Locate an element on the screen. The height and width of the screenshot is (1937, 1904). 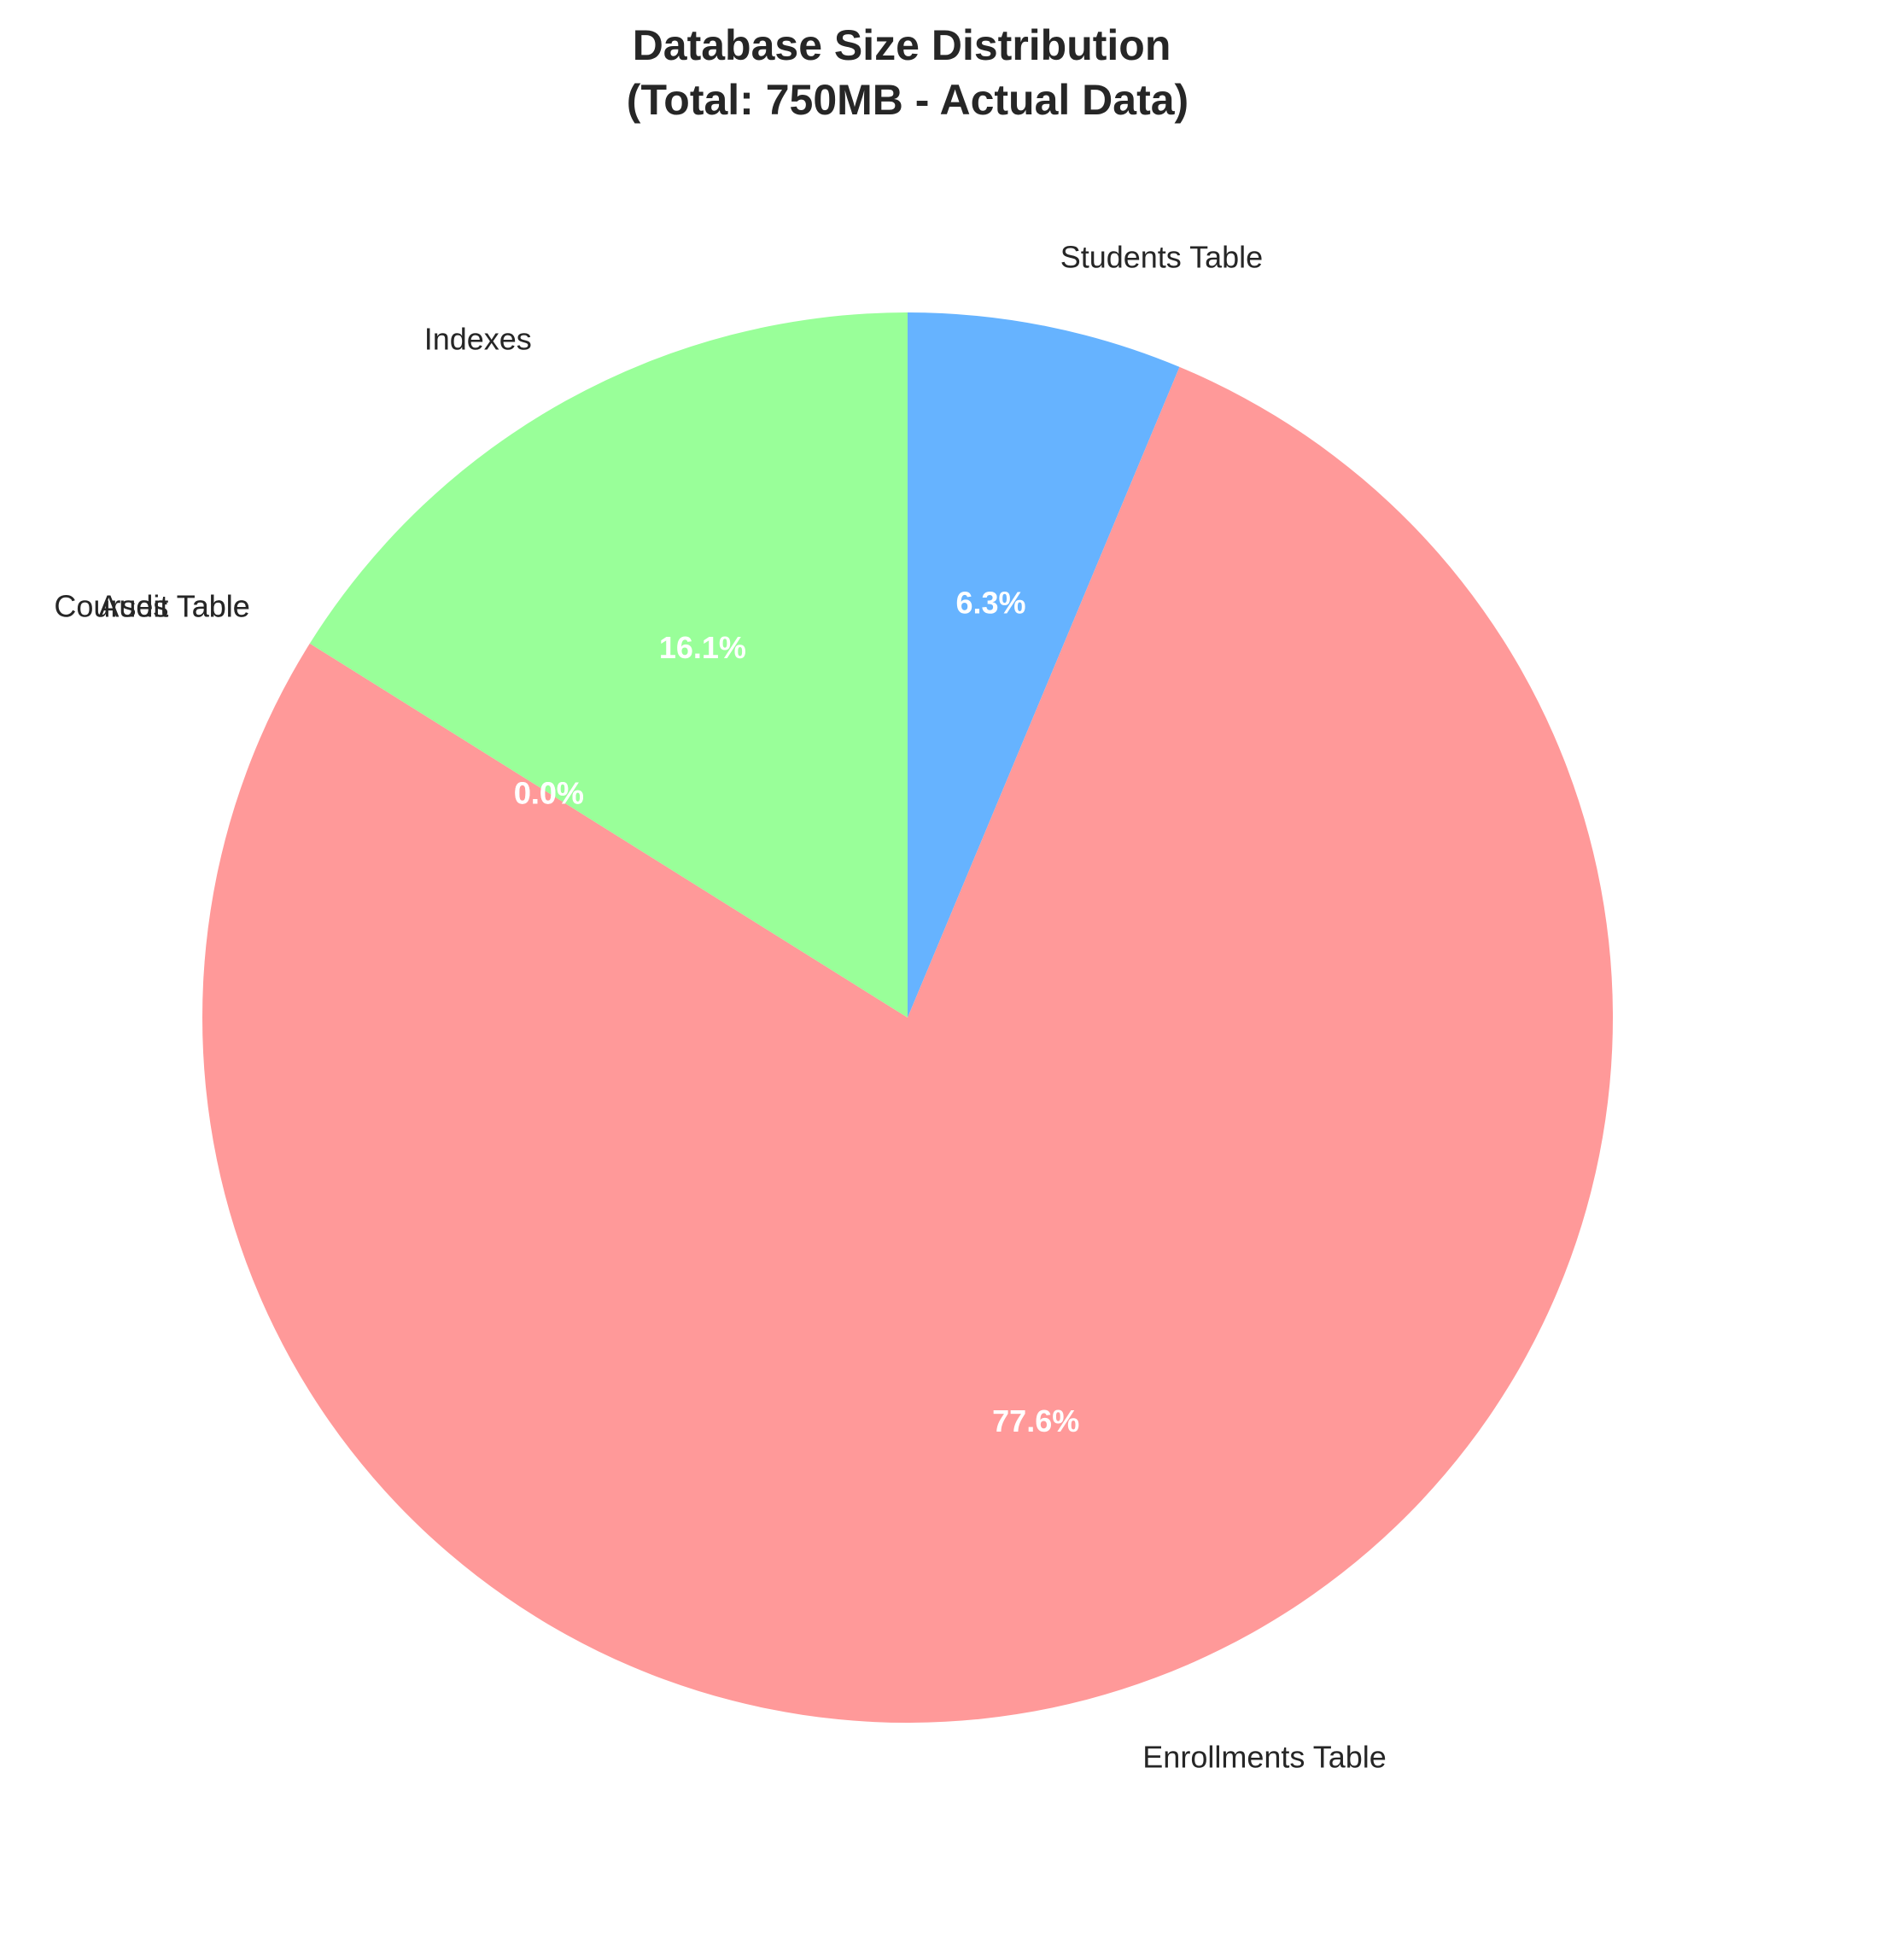
chart-title-line-1: Database Size Distribution is located at coordinates (902, 45).